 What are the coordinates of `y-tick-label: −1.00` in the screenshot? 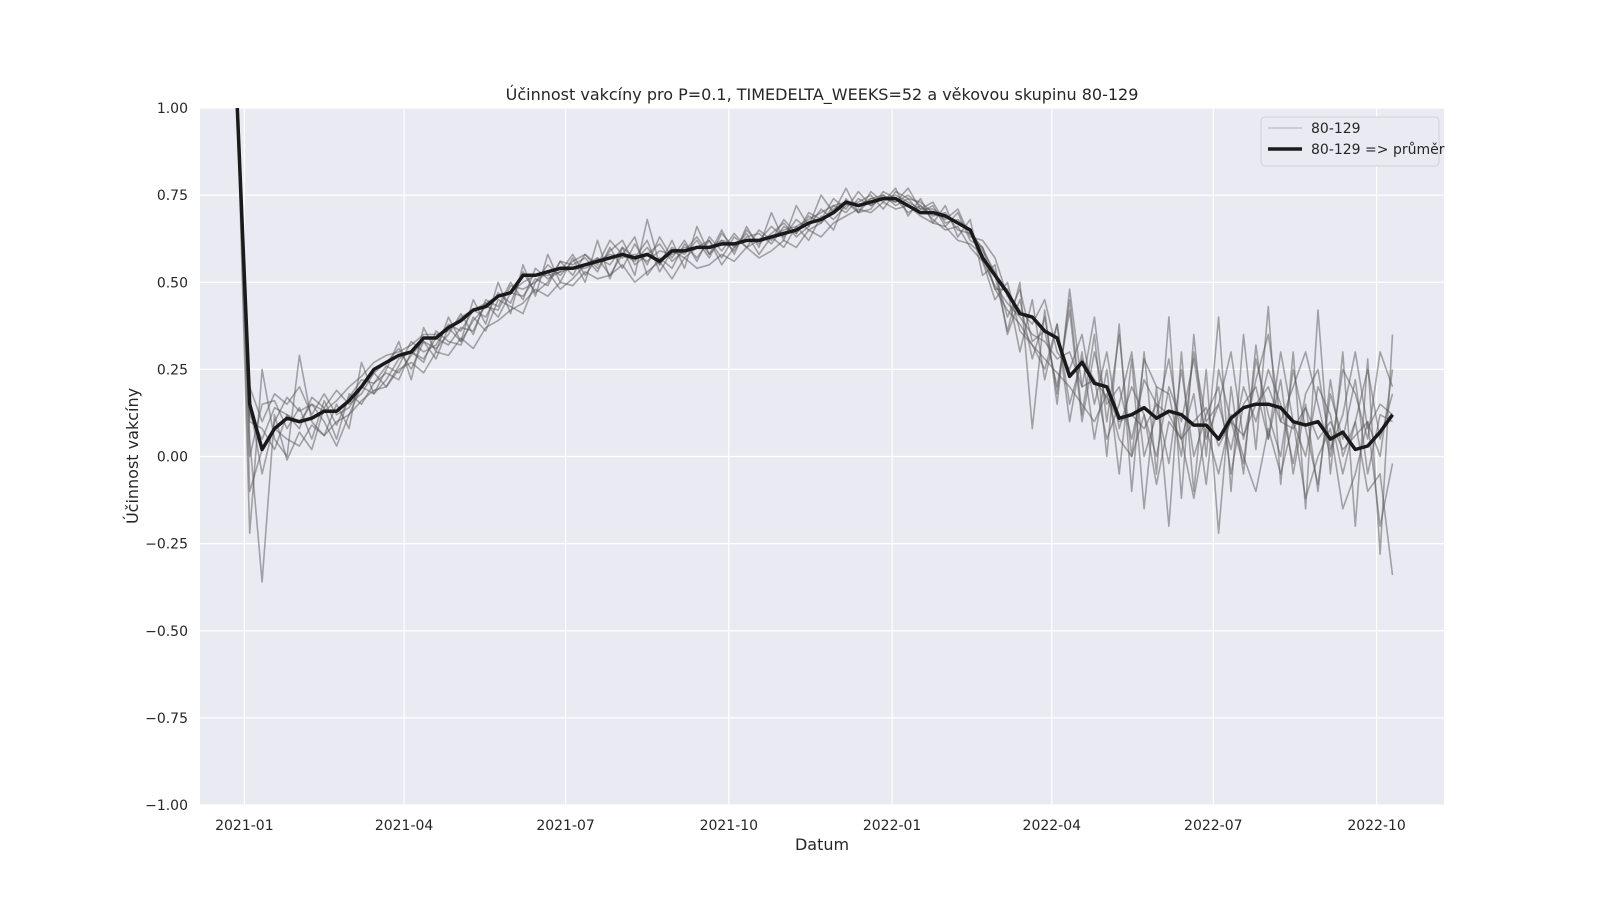 It's located at (166, 806).